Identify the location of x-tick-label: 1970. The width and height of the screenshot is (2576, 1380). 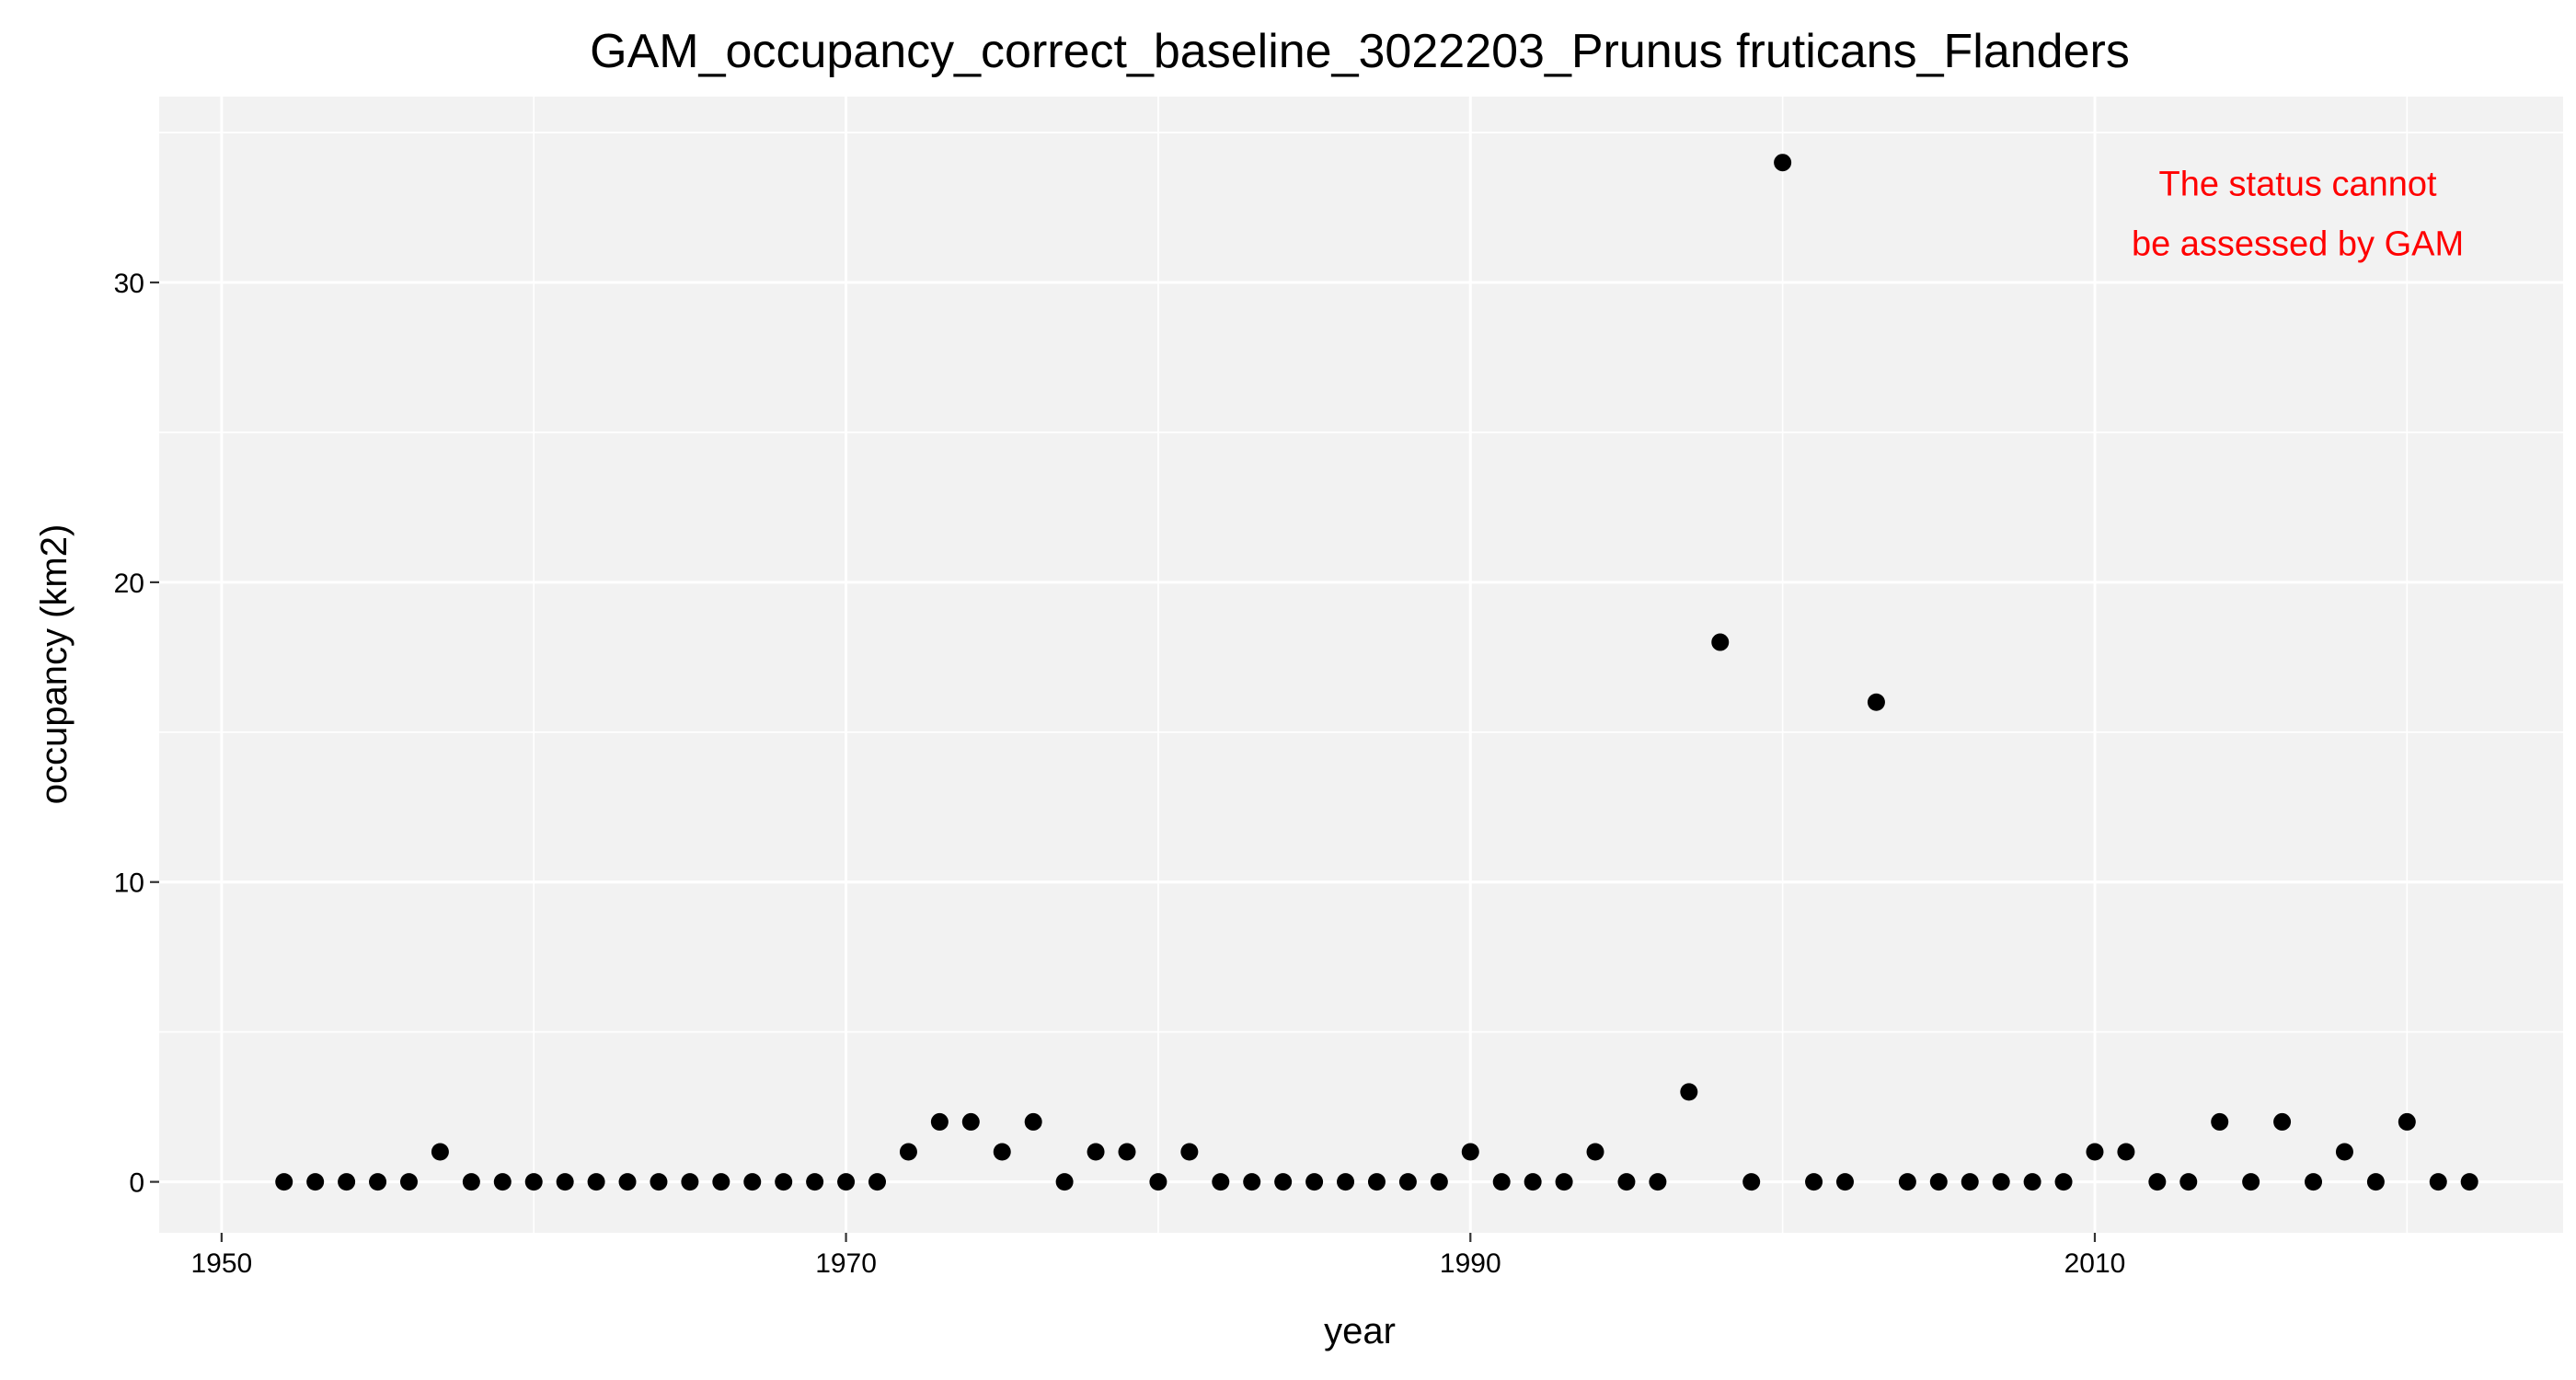
(846, 1263).